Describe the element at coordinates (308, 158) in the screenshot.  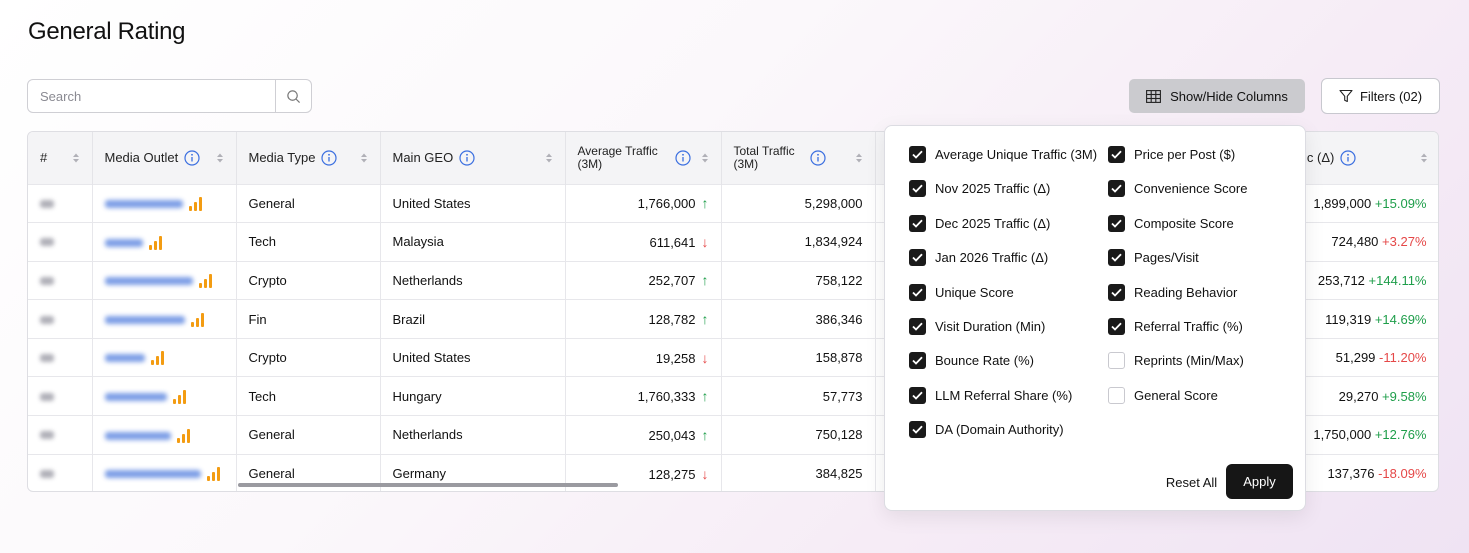
I see `col-header-media-type: Media Type` at that location.